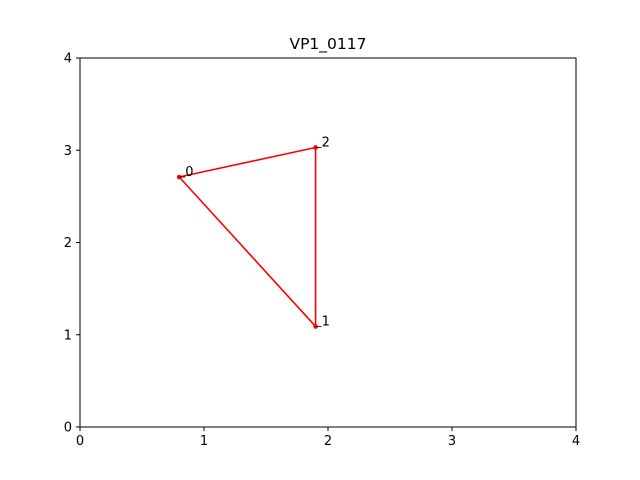 This screenshot has height=480, width=640. Describe the element at coordinates (68, 243) in the screenshot. I see `y-tick-label: 2` at that location.